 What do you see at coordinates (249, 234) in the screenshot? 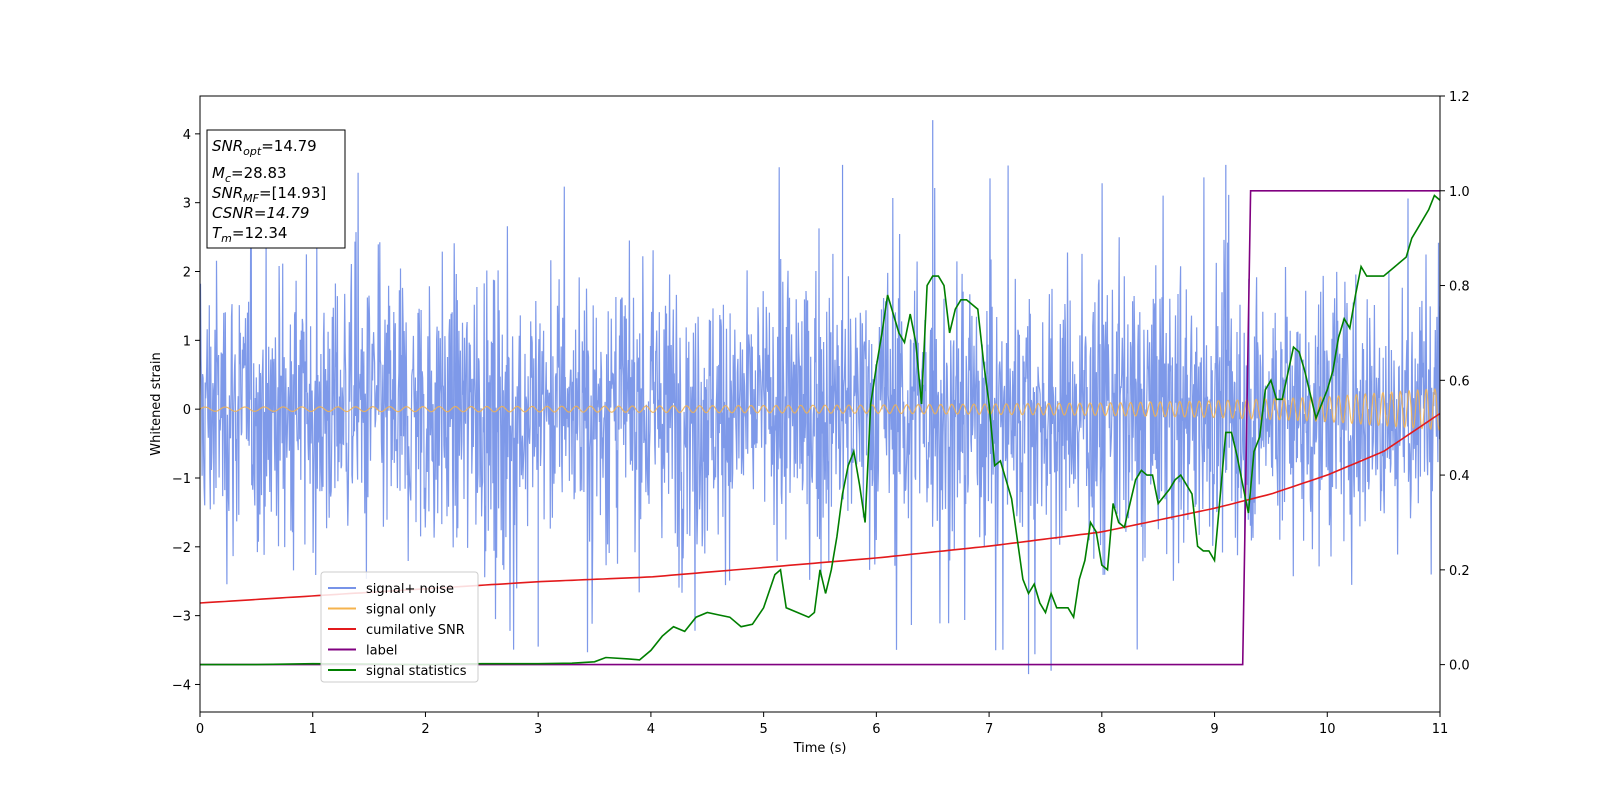
I see `info-tm: Tm=12.34` at bounding box center [249, 234].